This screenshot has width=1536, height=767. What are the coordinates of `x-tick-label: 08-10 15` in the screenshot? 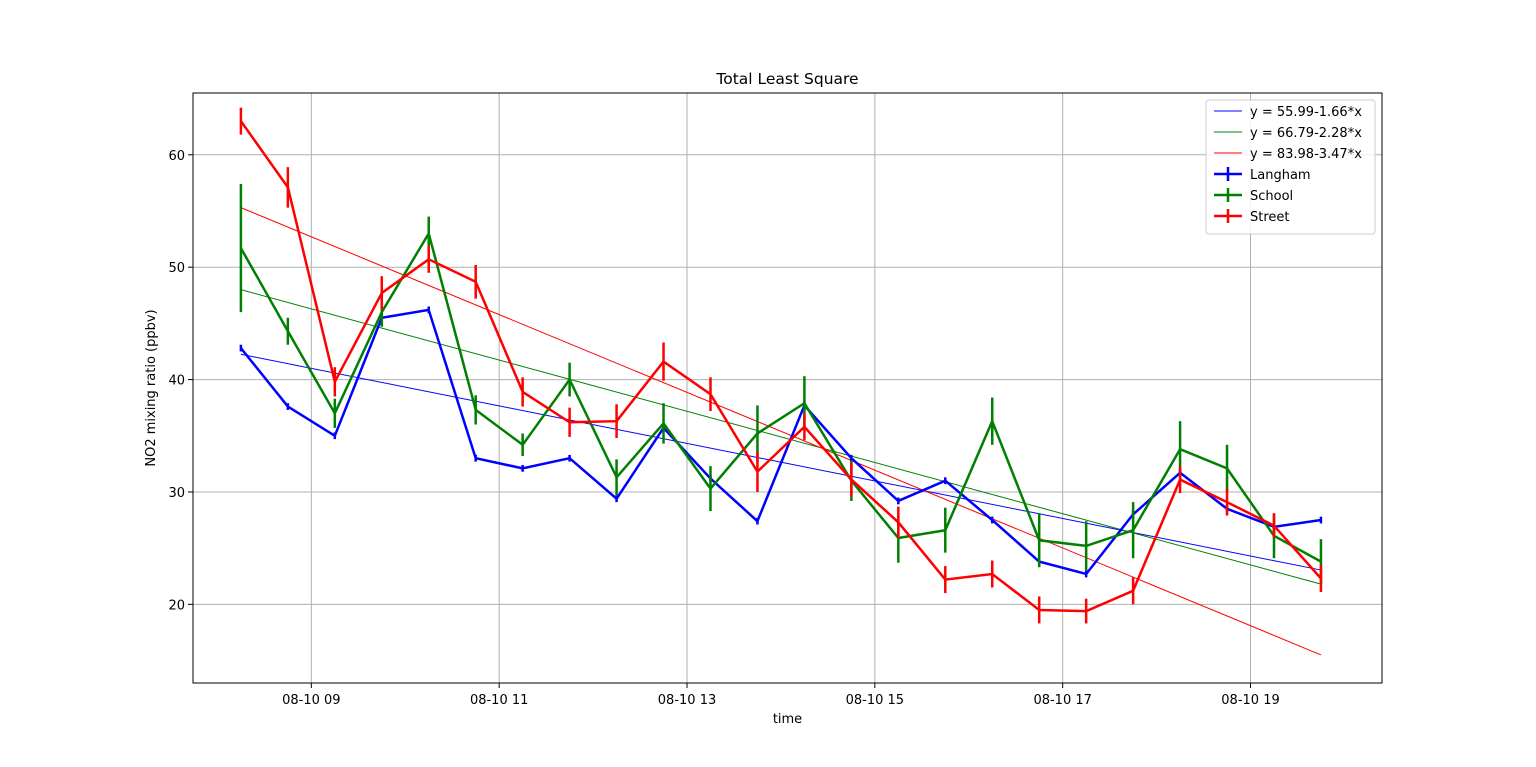 It's located at (875, 700).